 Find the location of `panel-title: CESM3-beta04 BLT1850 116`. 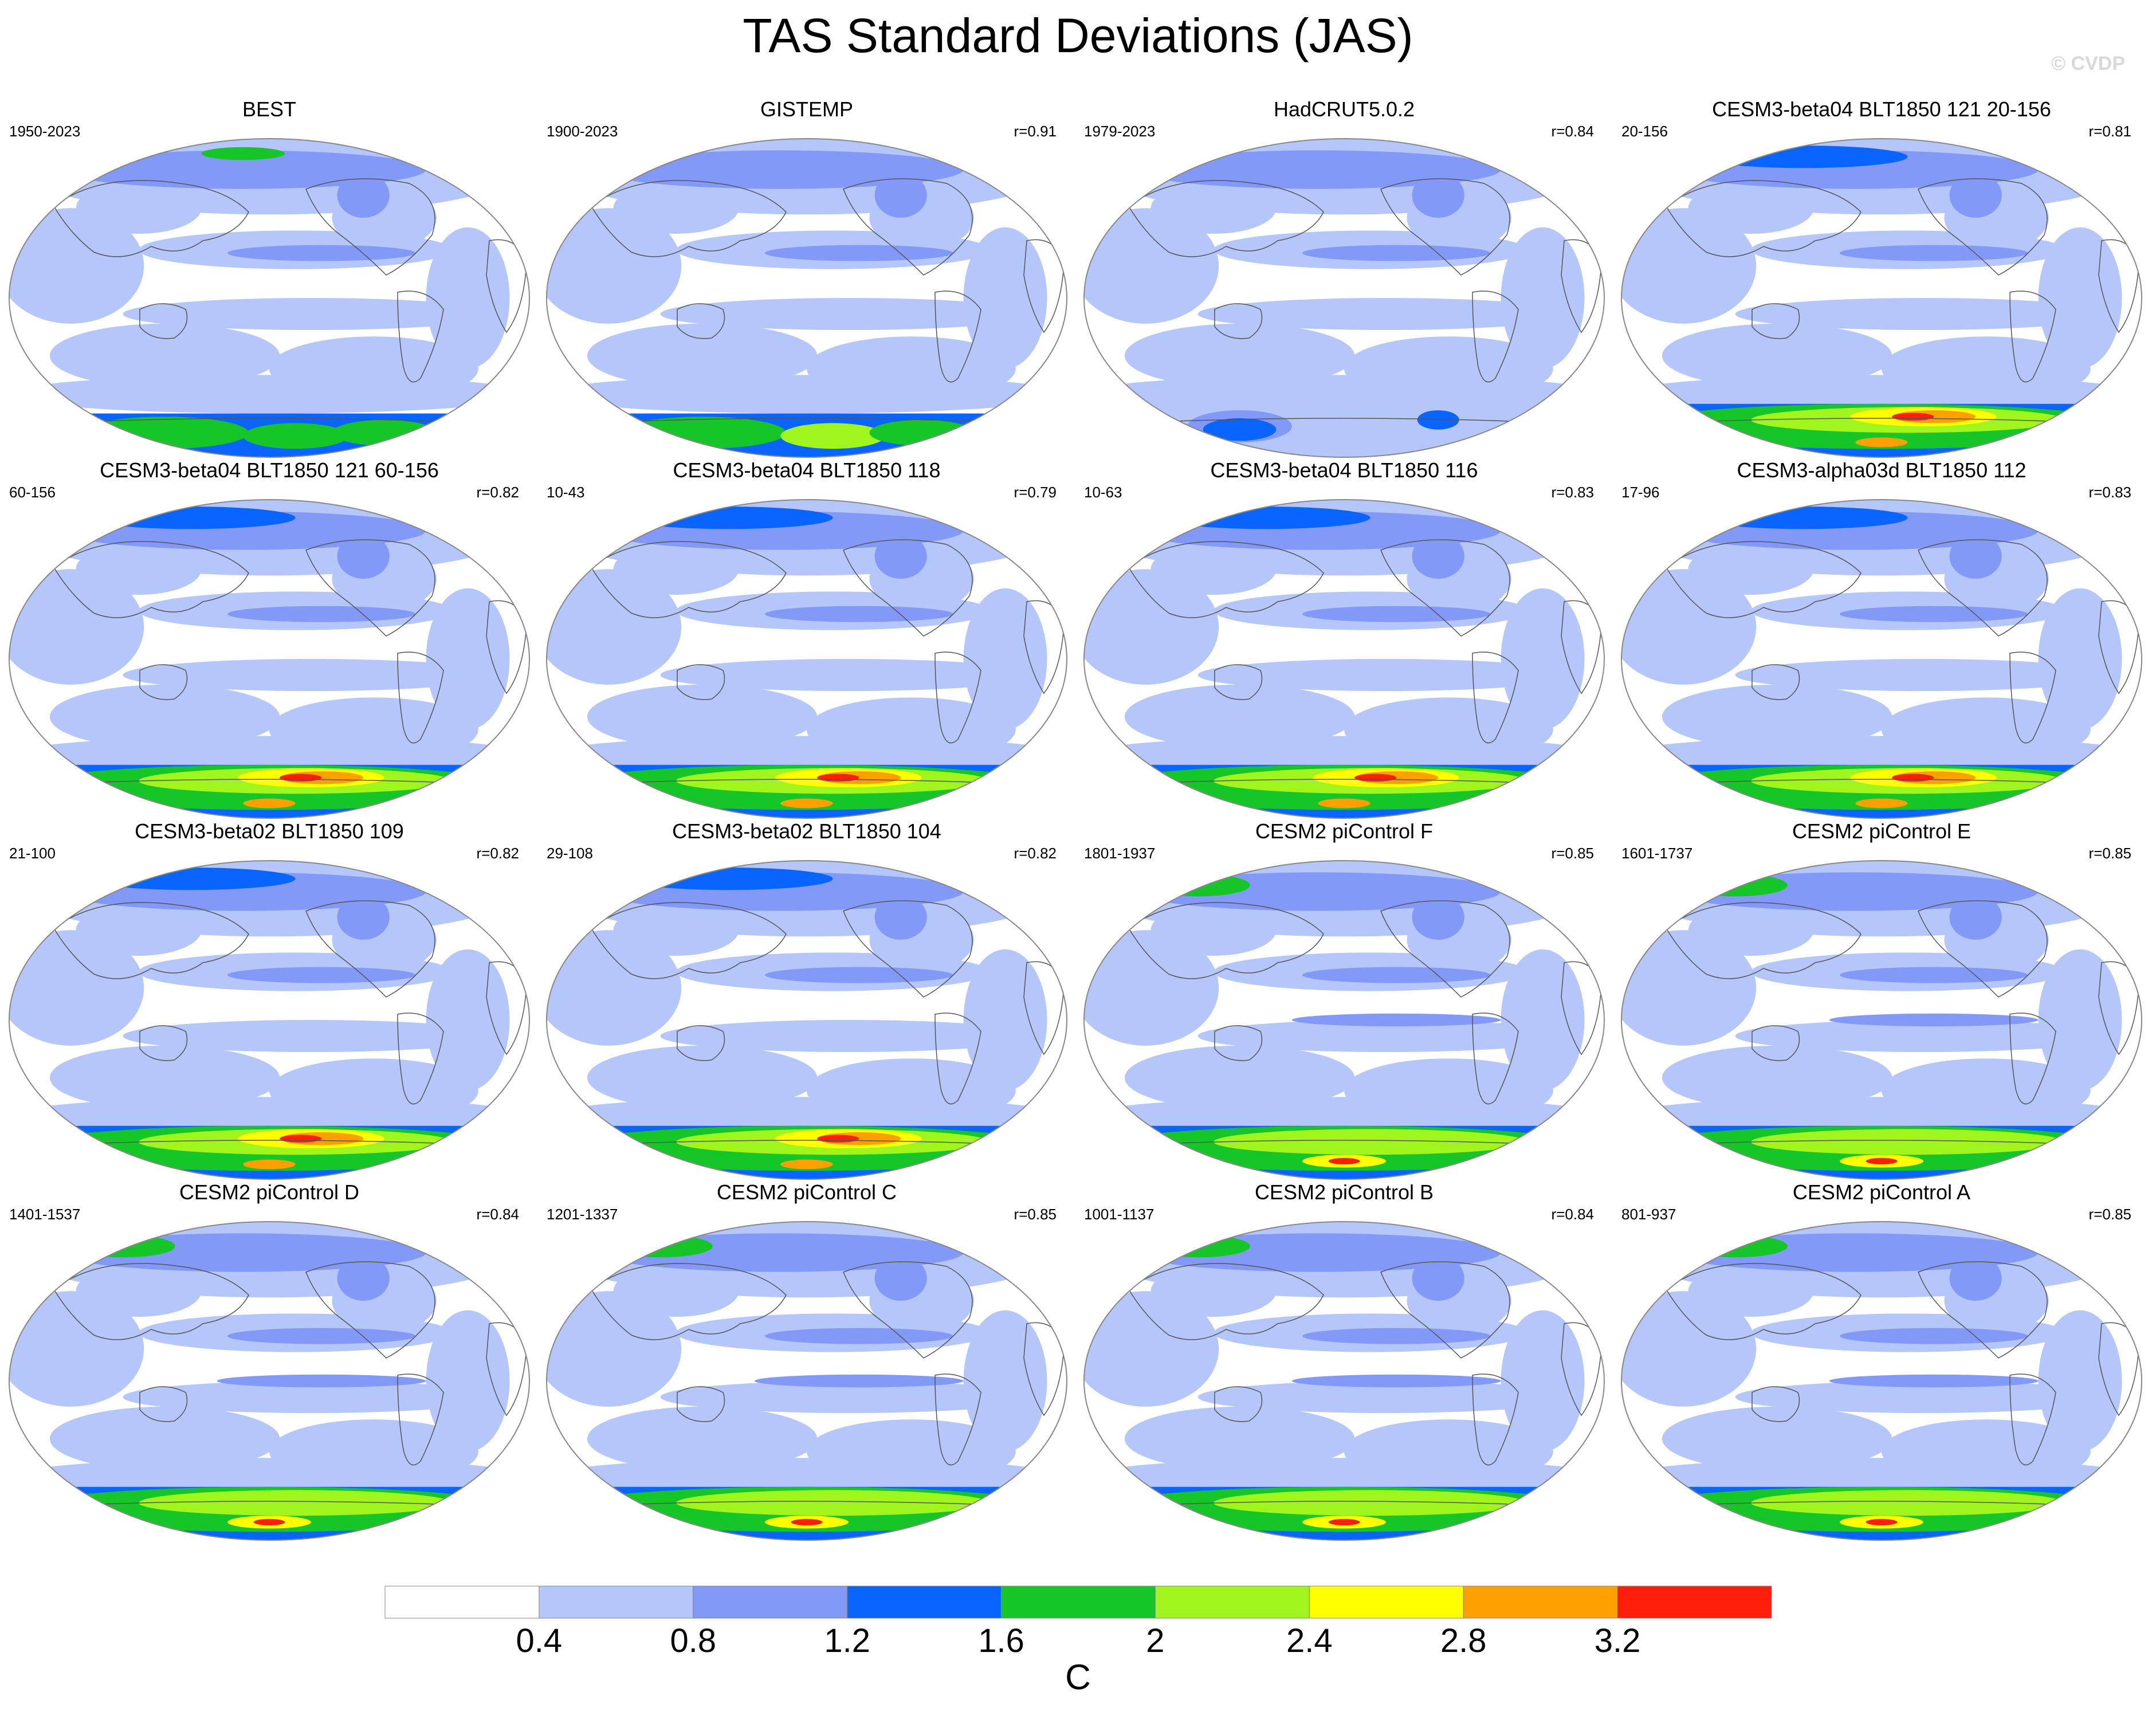

panel-title: CESM3-beta04 BLT1850 116 is located at coordinates (1344, 470).